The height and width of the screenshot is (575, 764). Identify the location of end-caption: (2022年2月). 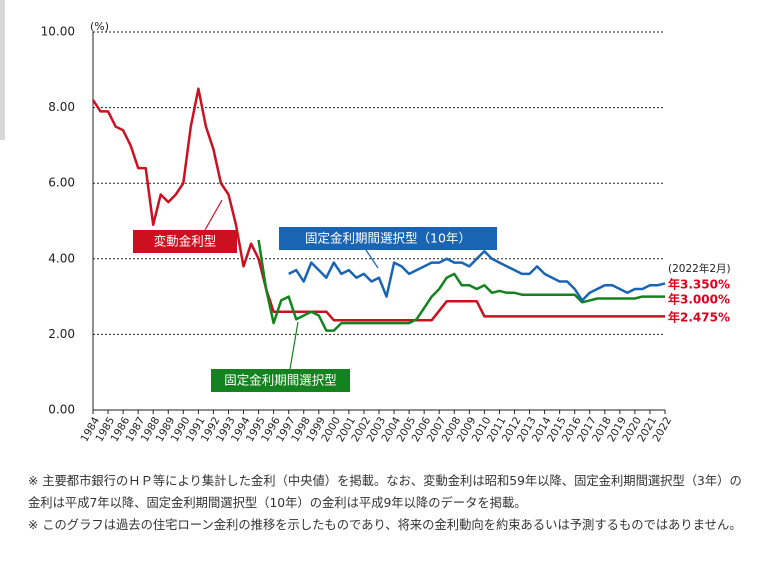
(699, 268).